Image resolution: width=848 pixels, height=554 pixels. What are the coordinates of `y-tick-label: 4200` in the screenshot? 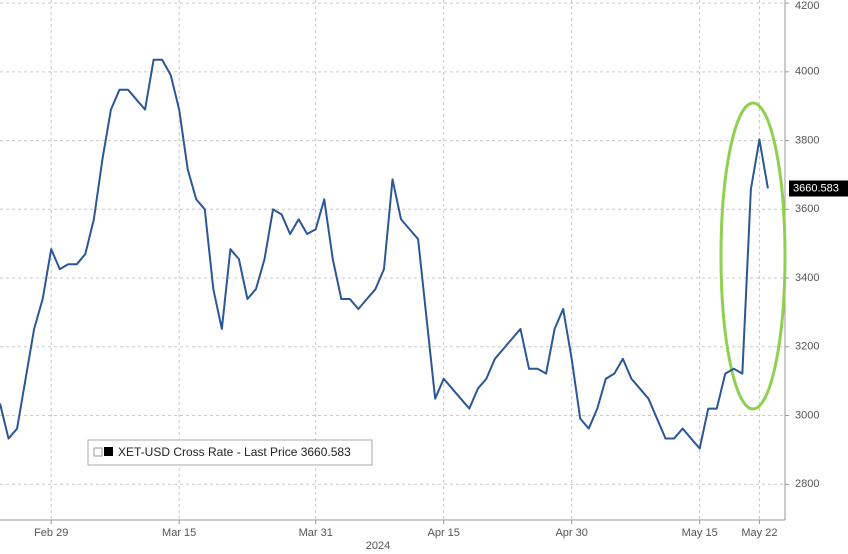 It's located at (807, 6).